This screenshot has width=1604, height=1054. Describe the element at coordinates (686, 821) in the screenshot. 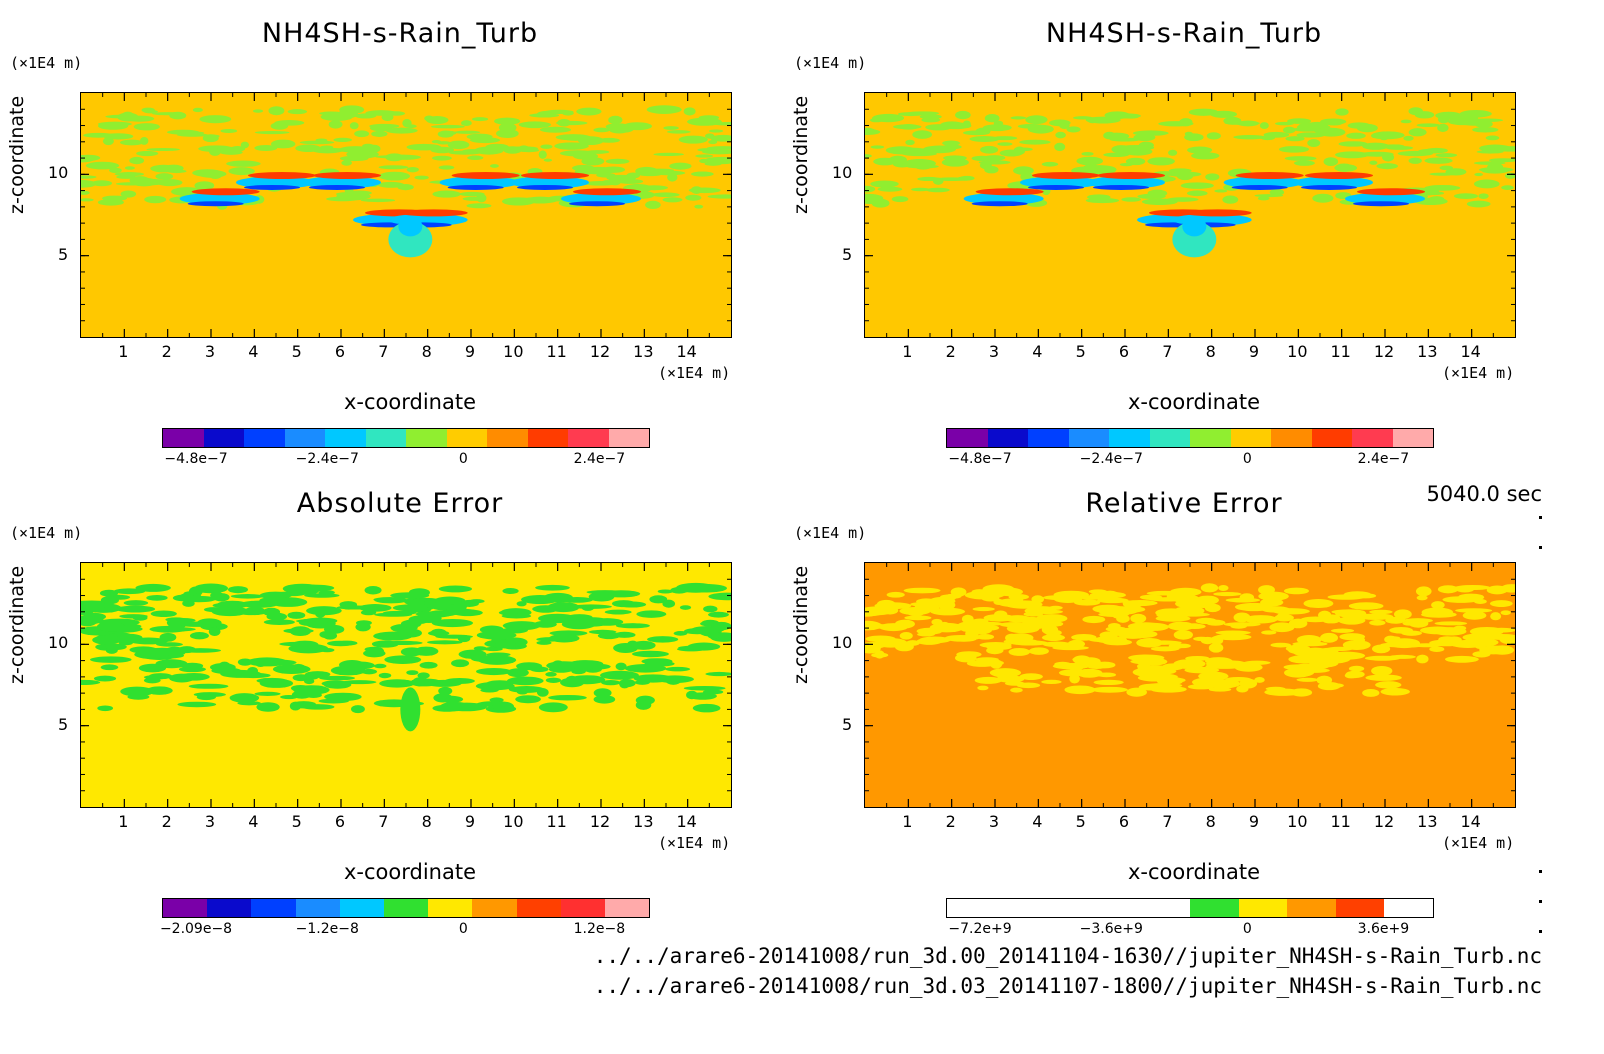

I see `x-tick-label: 14` at that location.